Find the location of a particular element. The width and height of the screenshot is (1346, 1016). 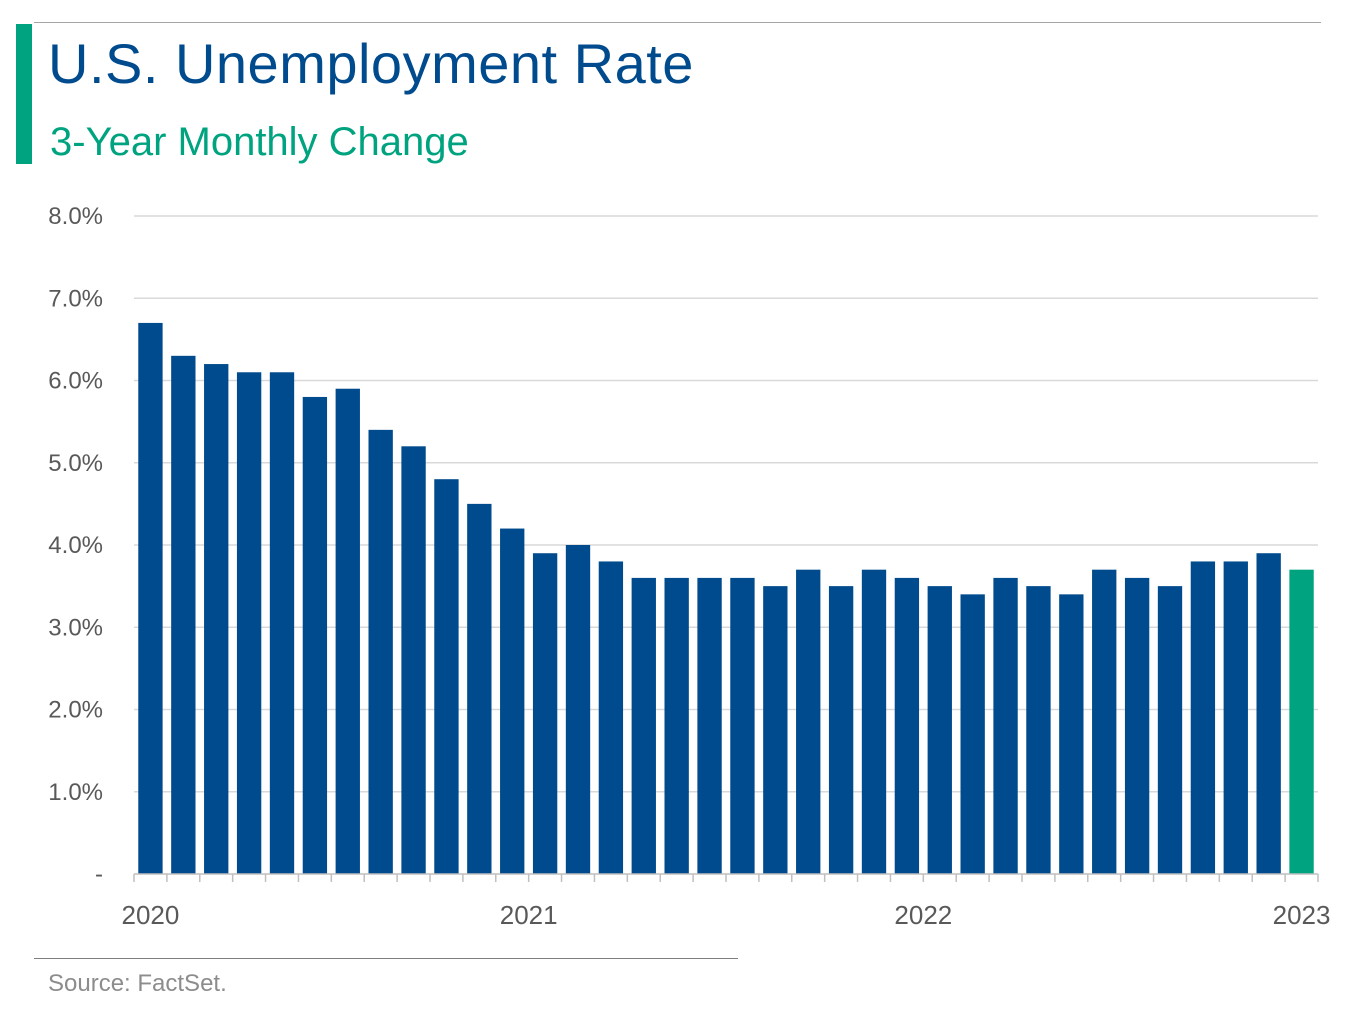

y-tick-label: 1.0% is located at coordinates (75, 792).